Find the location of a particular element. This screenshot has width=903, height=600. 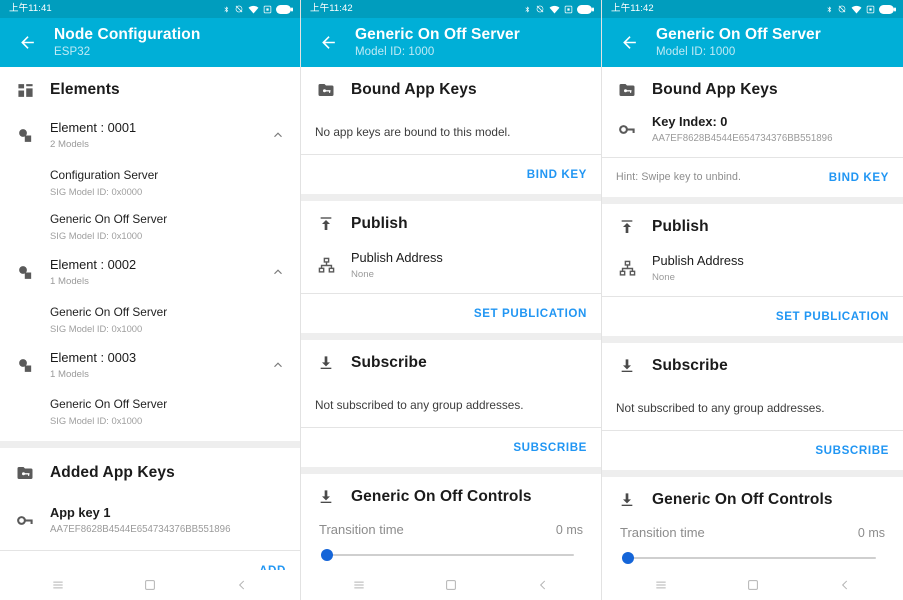

status-clock: 上午11:41 is located at coordinates (30, 9).